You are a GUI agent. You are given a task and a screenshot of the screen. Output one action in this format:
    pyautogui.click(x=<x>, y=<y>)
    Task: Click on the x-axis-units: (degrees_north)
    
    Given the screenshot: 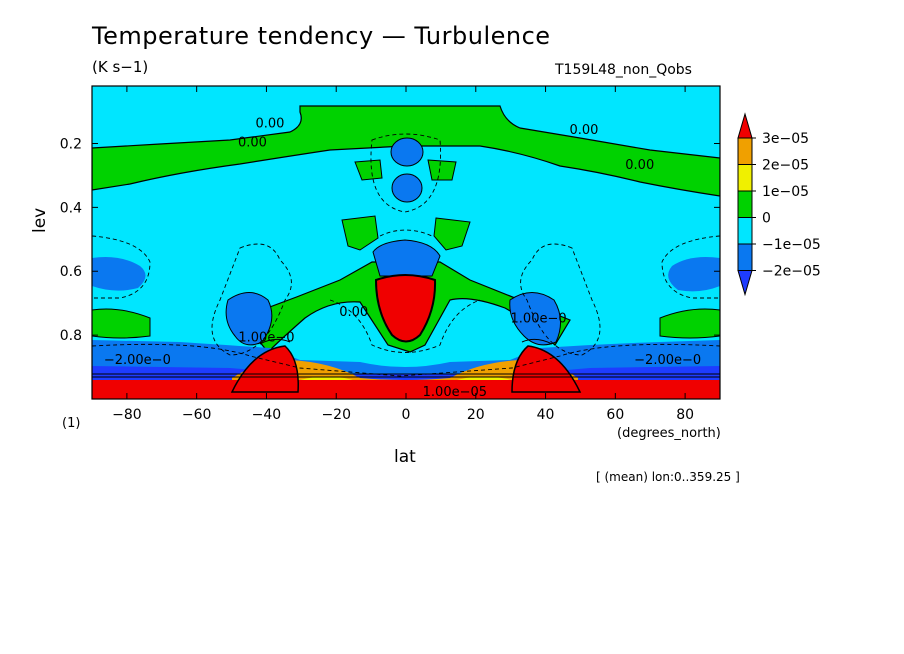 What is the action you would take?
    pyautogui.click(x=669, y=433)
    